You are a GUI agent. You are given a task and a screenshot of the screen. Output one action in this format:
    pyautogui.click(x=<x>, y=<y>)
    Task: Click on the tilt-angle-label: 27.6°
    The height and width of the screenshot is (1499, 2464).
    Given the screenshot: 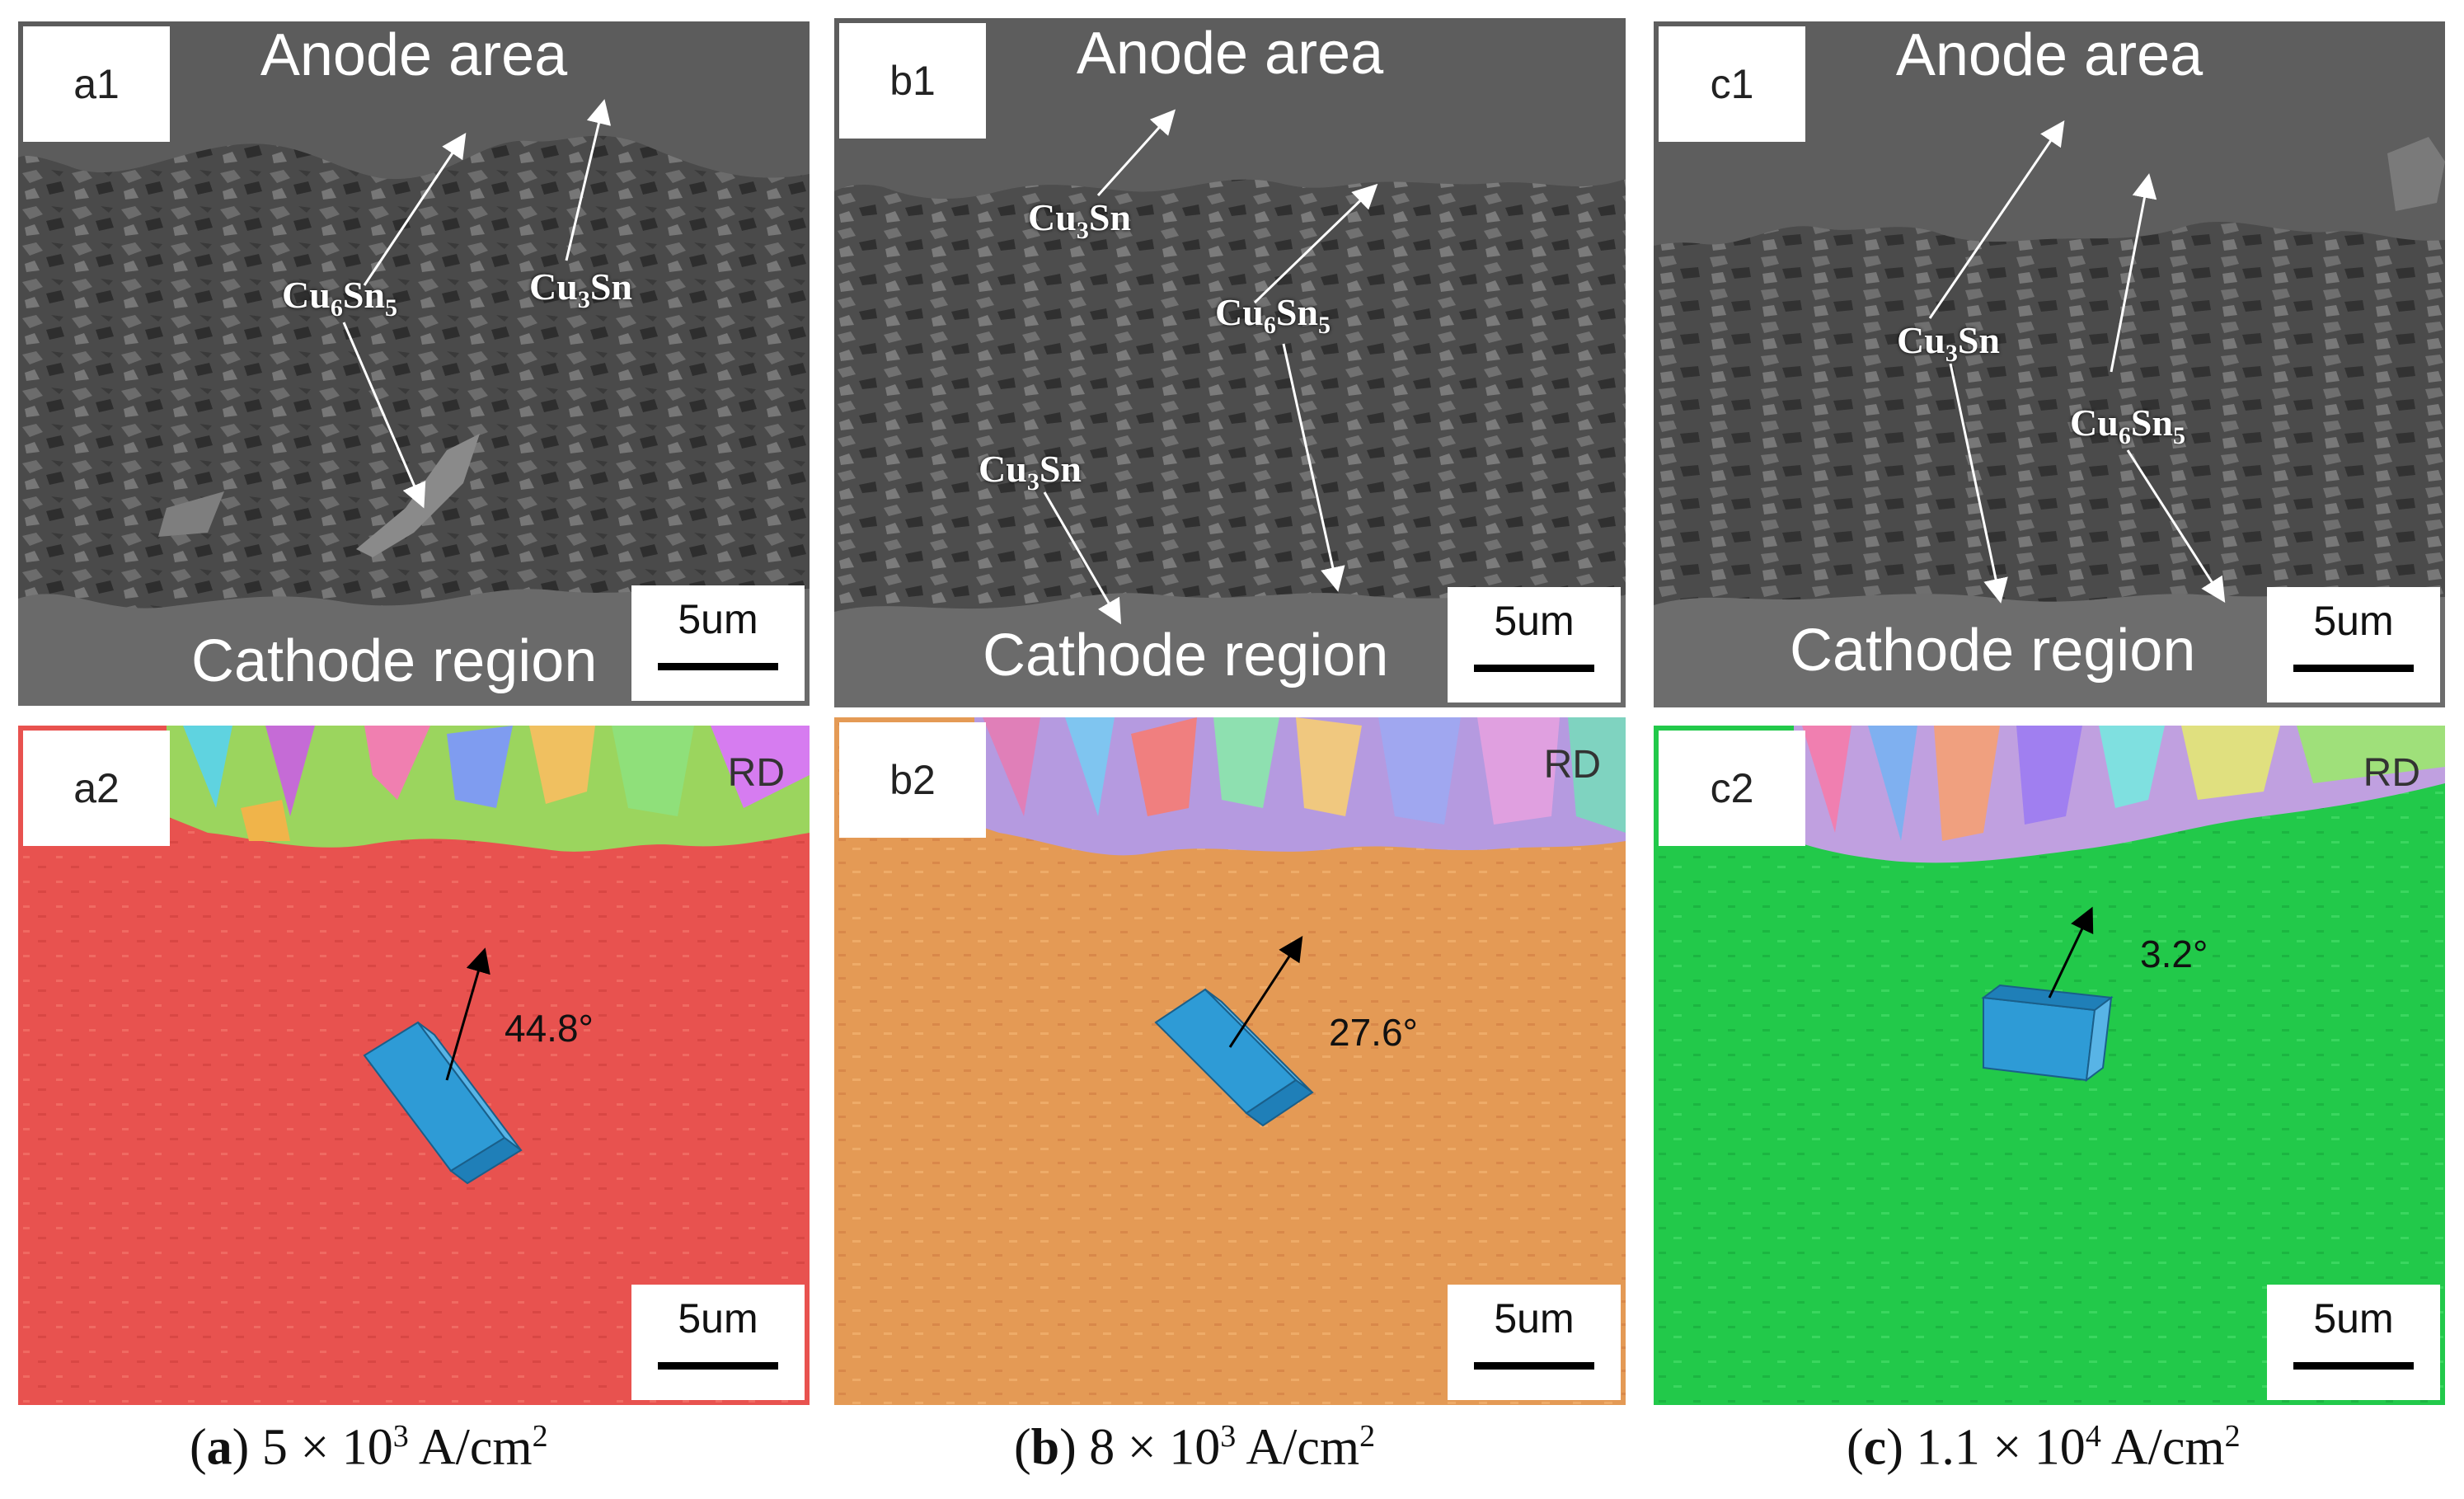 What is the action you would take?
    pyautogui.click(x=1373, y=1032)
    